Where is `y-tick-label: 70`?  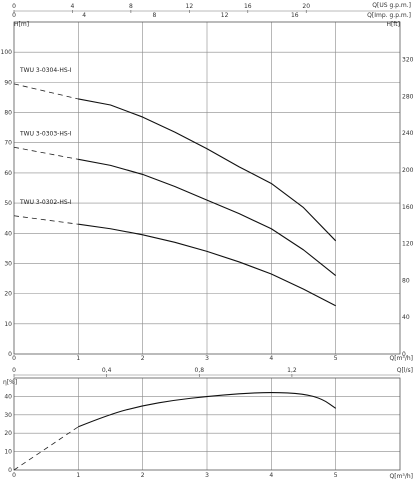
y-tick-label: 70 is located at coordinates (8, 143).